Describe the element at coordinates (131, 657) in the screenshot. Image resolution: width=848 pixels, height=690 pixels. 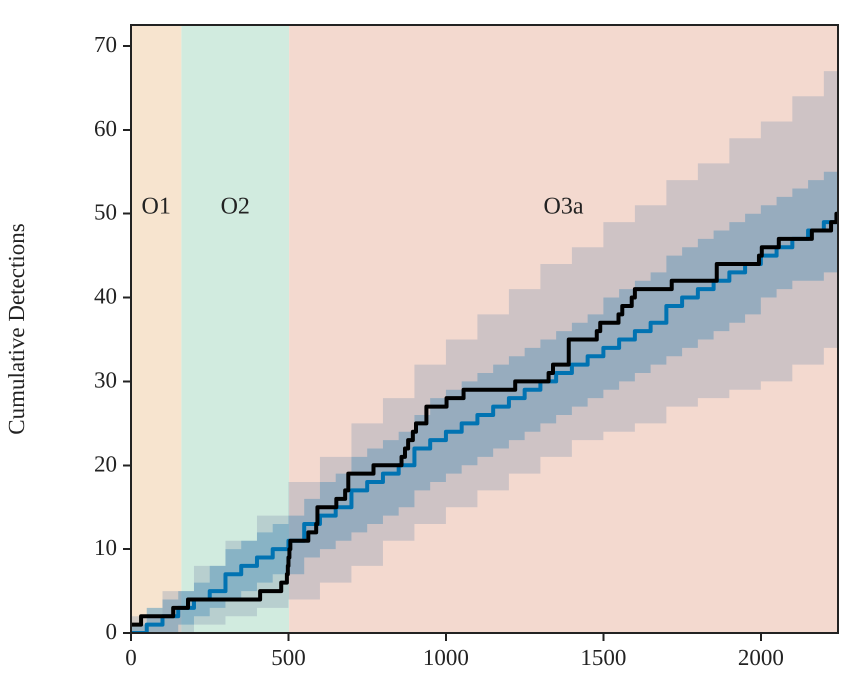
I see `x-tick-label: 0` at that location.